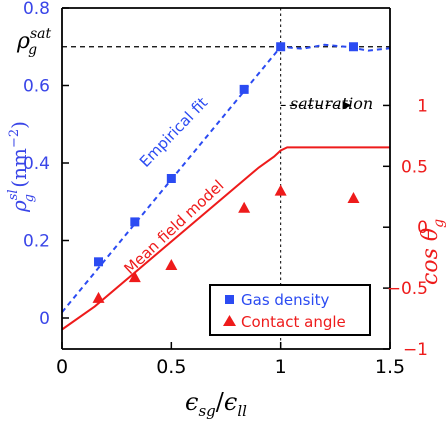  What do you see at coordinates (36, 87) in the screenshot?
I see `left-tick-label: 0.6` at bounding box center [36, 87].